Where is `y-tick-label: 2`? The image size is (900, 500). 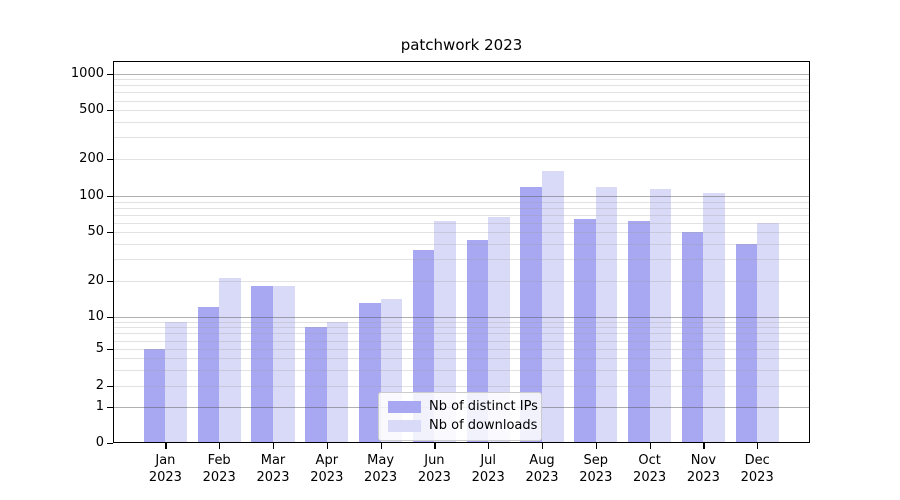
y-tick-label: 2 is located at coordinates (99, 385).